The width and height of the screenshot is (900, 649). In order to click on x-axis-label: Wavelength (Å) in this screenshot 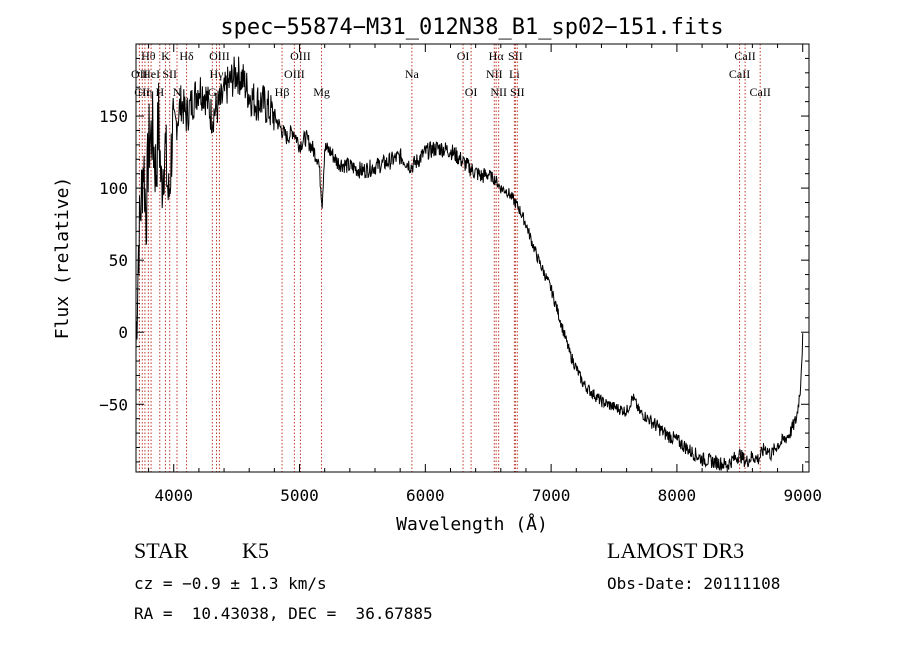, I will do `click(472, 524)`.